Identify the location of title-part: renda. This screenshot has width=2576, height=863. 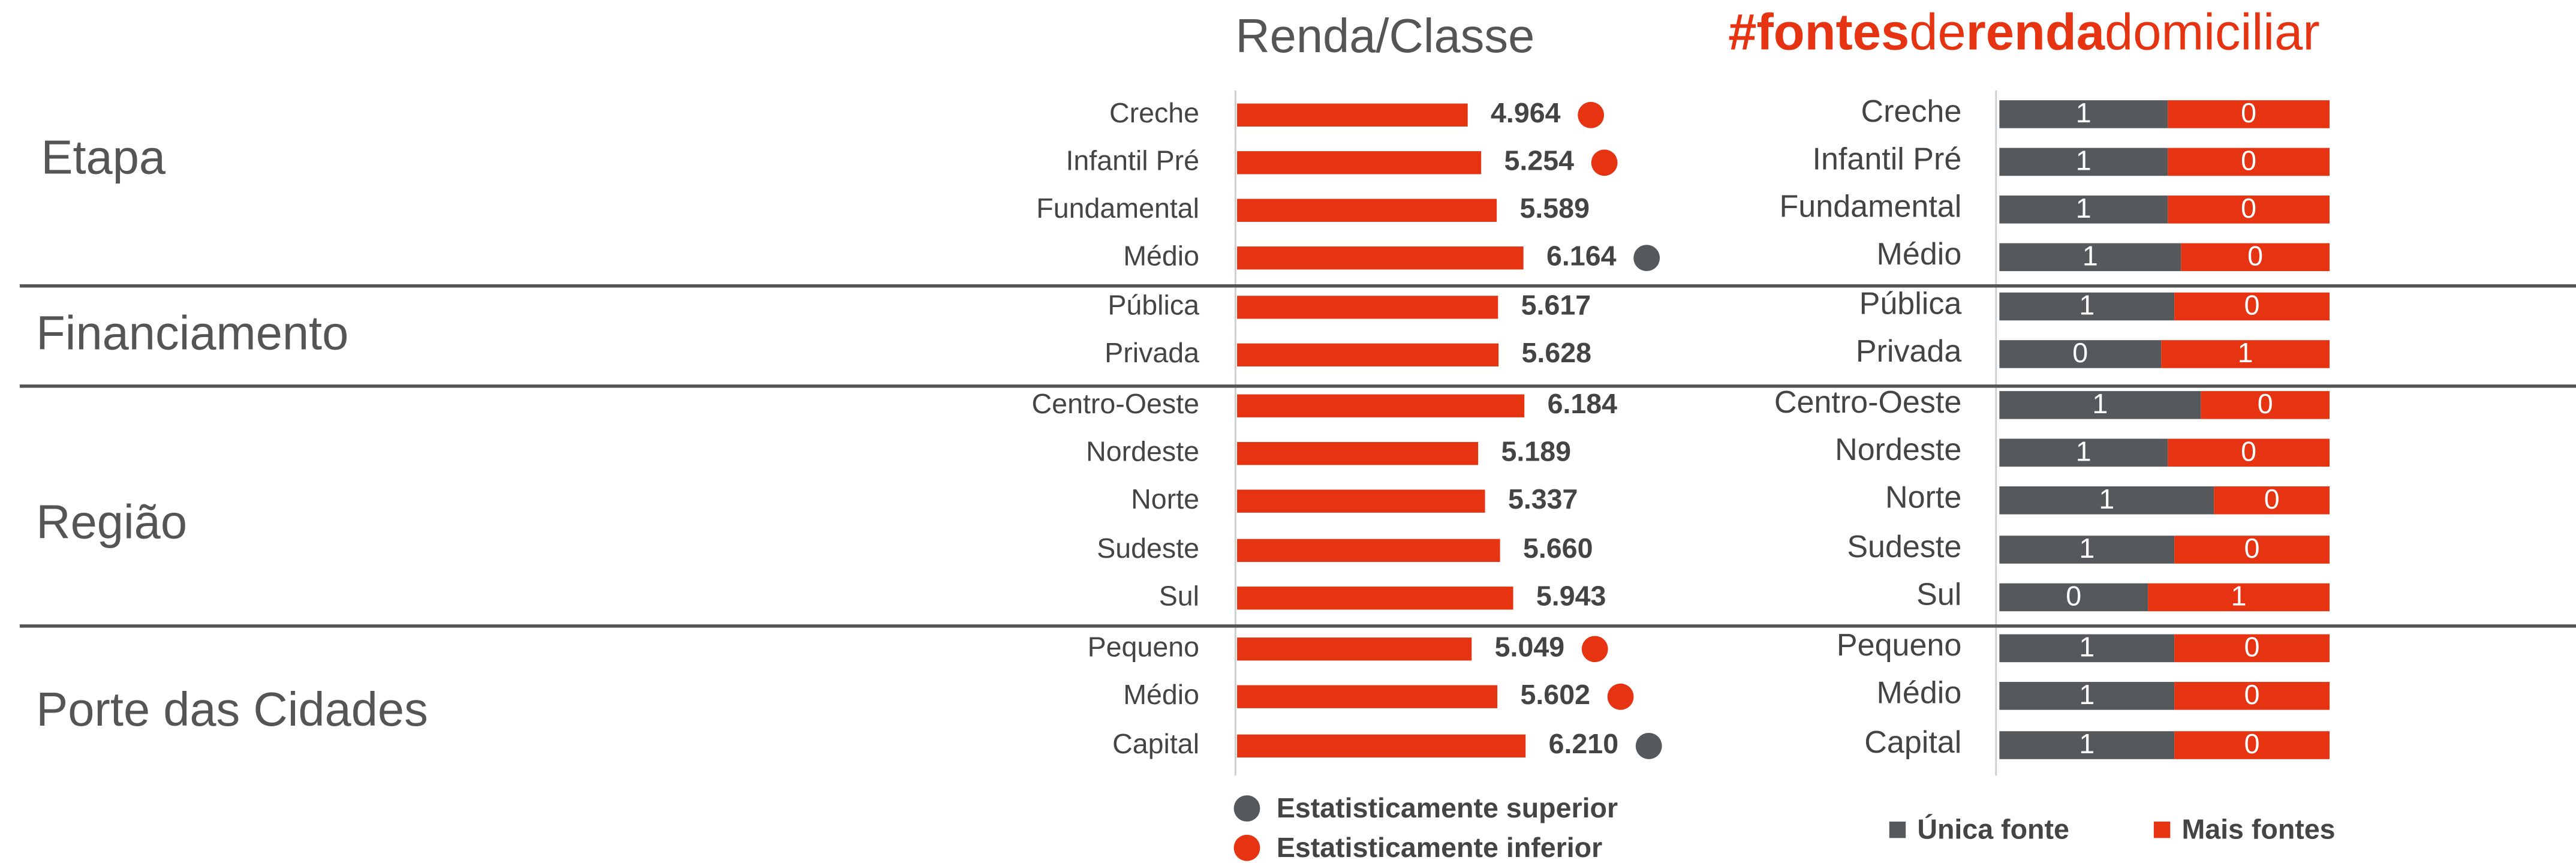
(2035, 32).